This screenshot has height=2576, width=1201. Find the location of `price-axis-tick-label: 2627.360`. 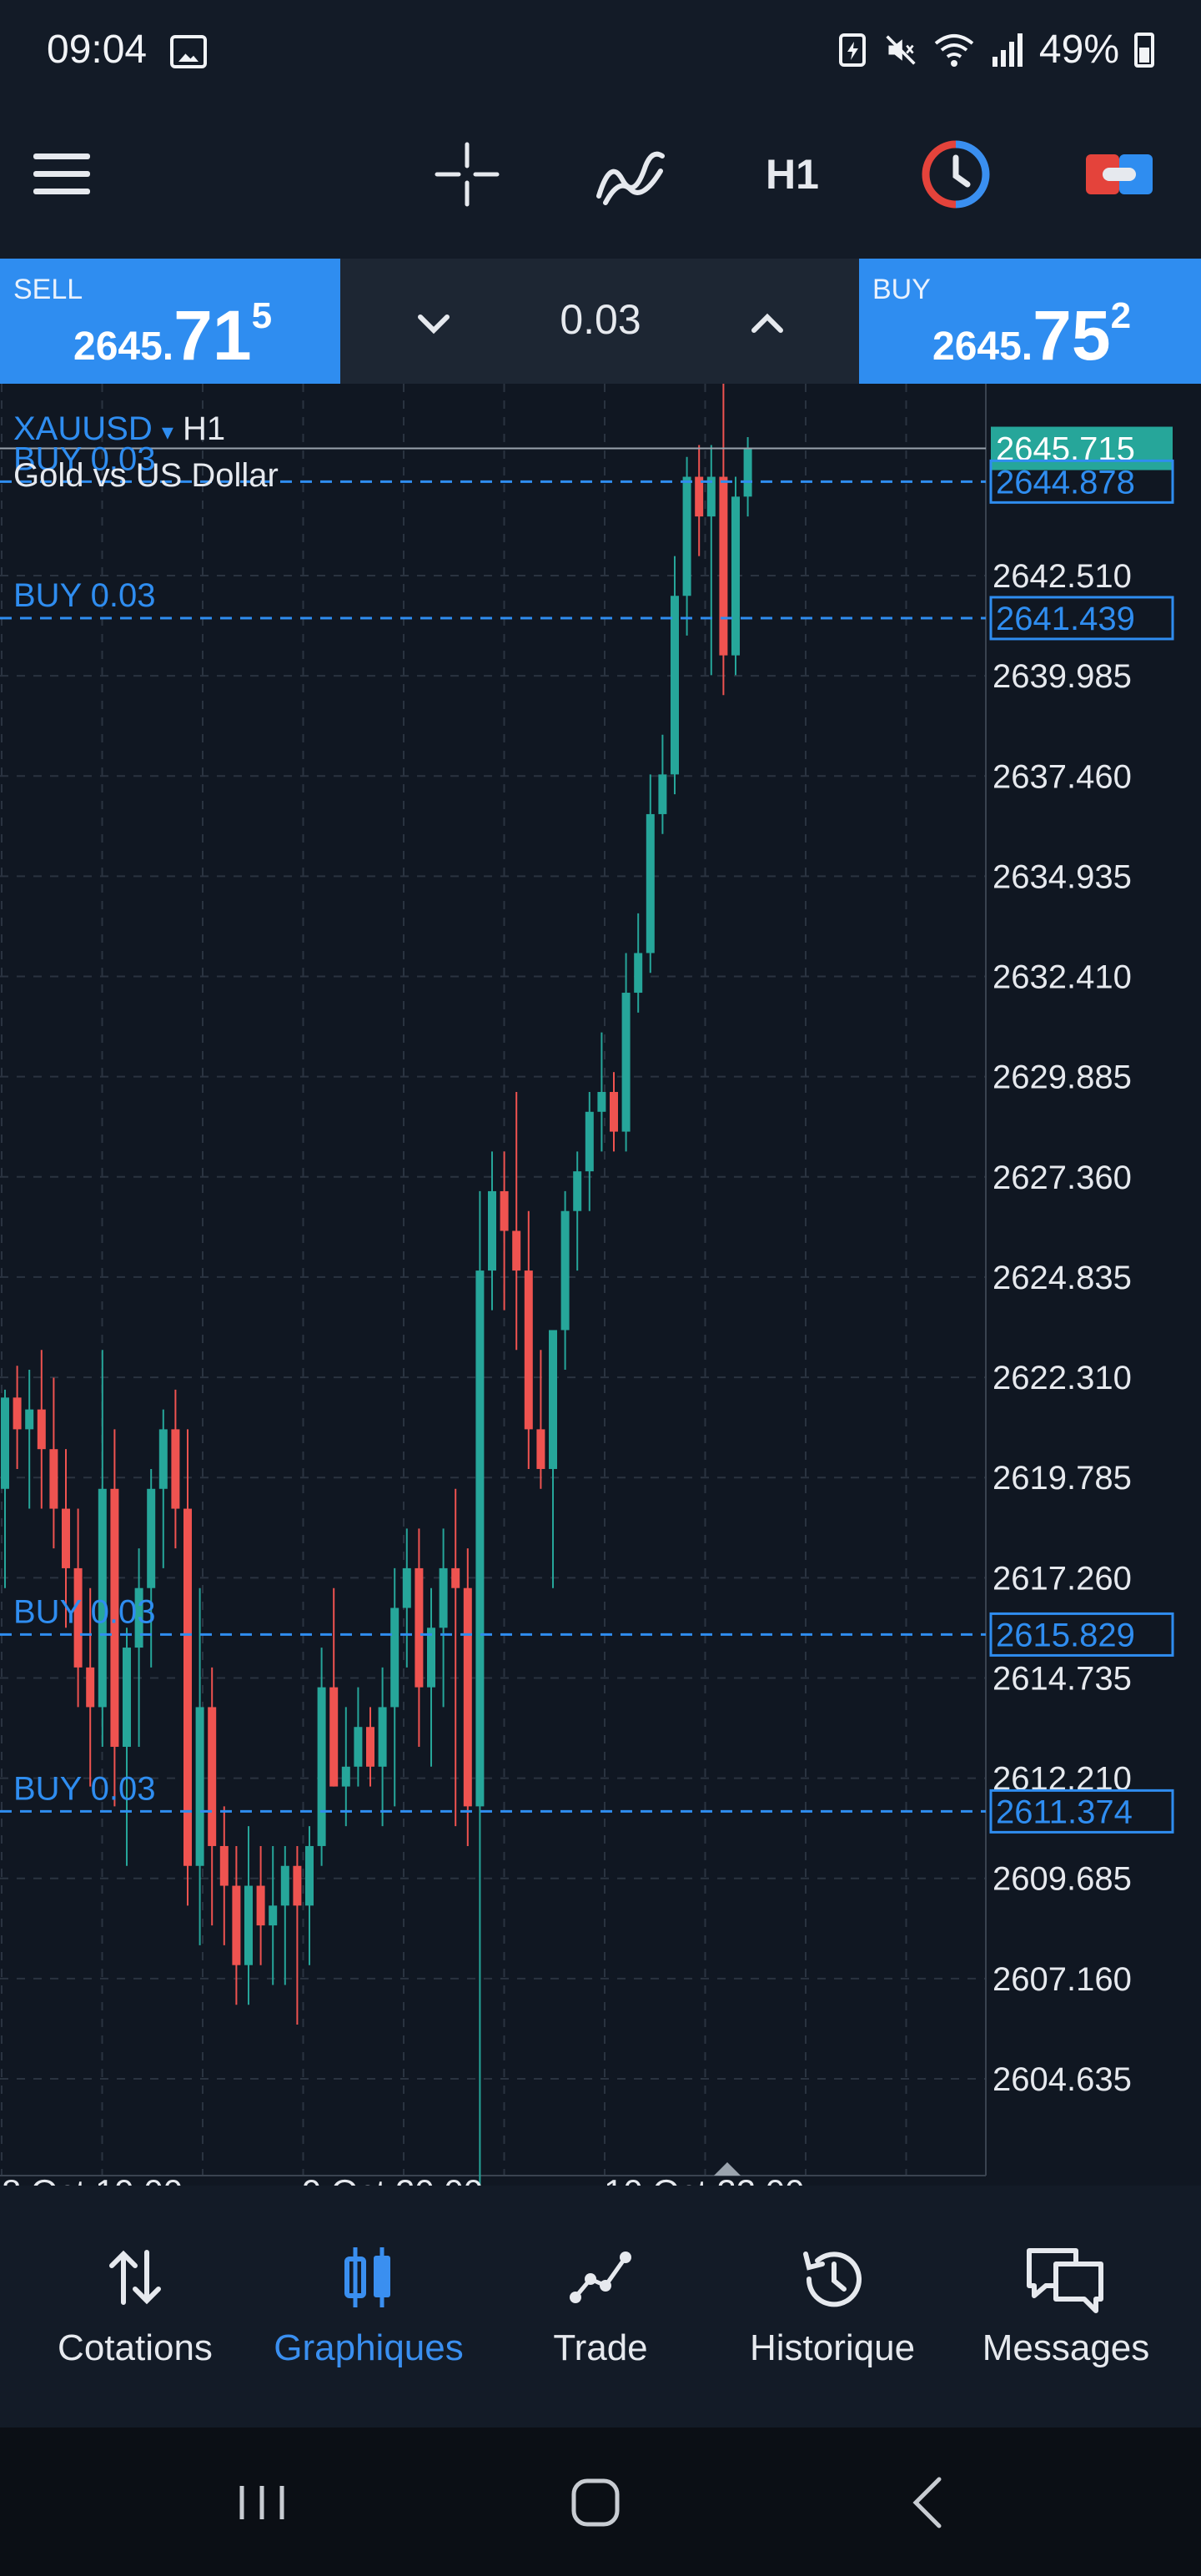

price-axis-tick-label: 2627.360 is located at coordinates (1062, 1178).